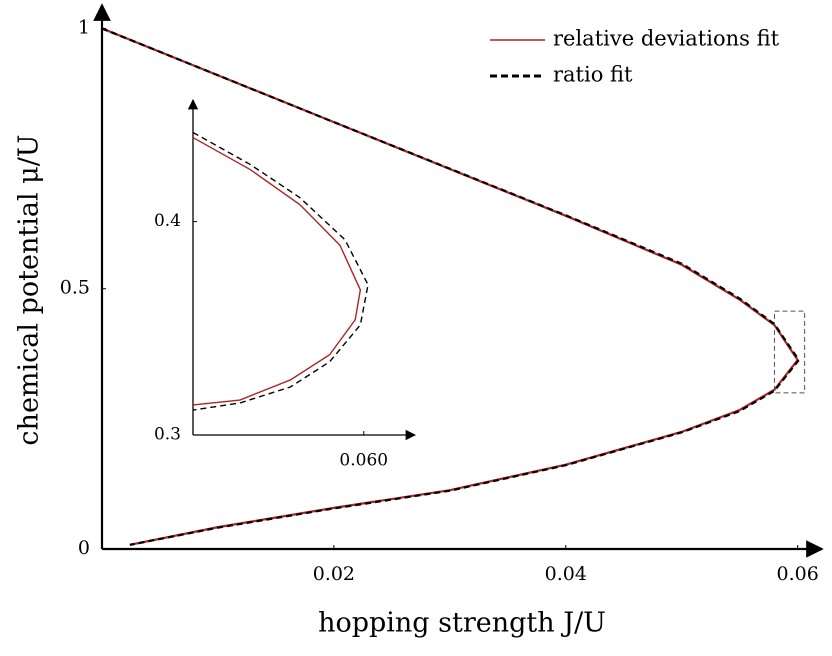  I want to click on x-tick-label: 0.06, so click(797, 574).